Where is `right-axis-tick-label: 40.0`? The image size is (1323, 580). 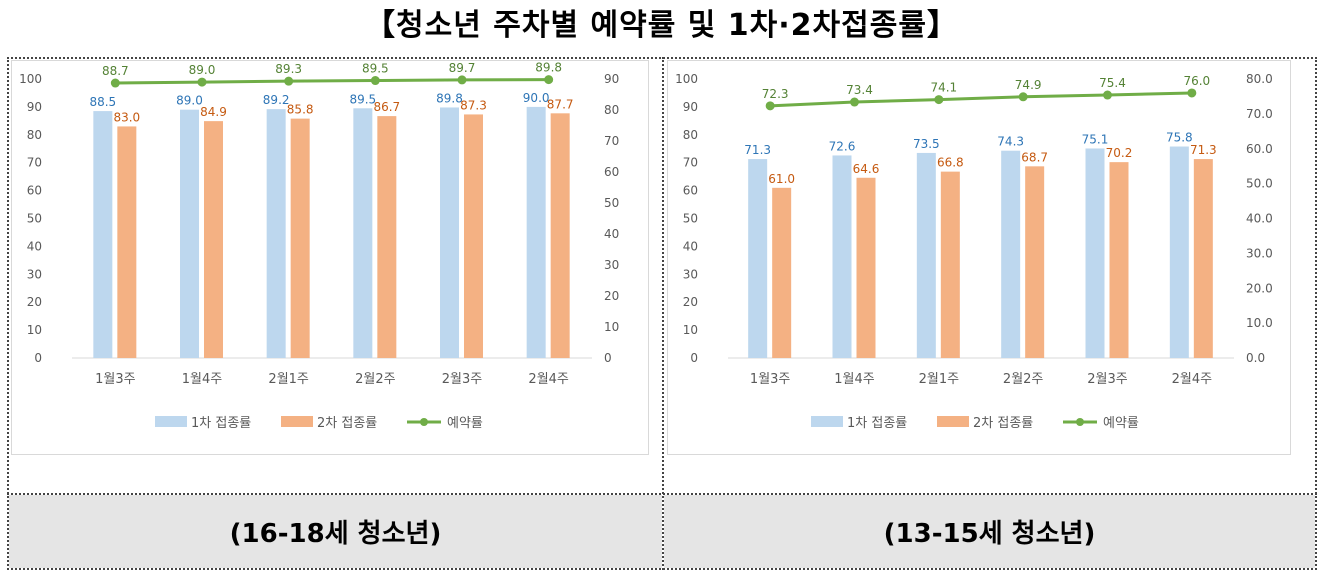 right-axis-tick-label: 40.0 is located at coordinates (1259, 219).